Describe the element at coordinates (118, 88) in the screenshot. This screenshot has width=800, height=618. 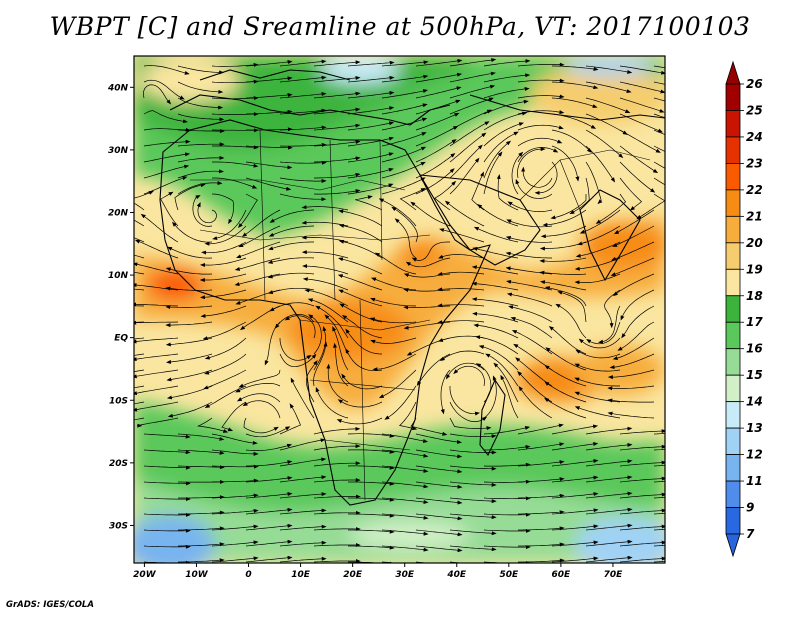
I see `lat-tick-label: 40N` at that location.